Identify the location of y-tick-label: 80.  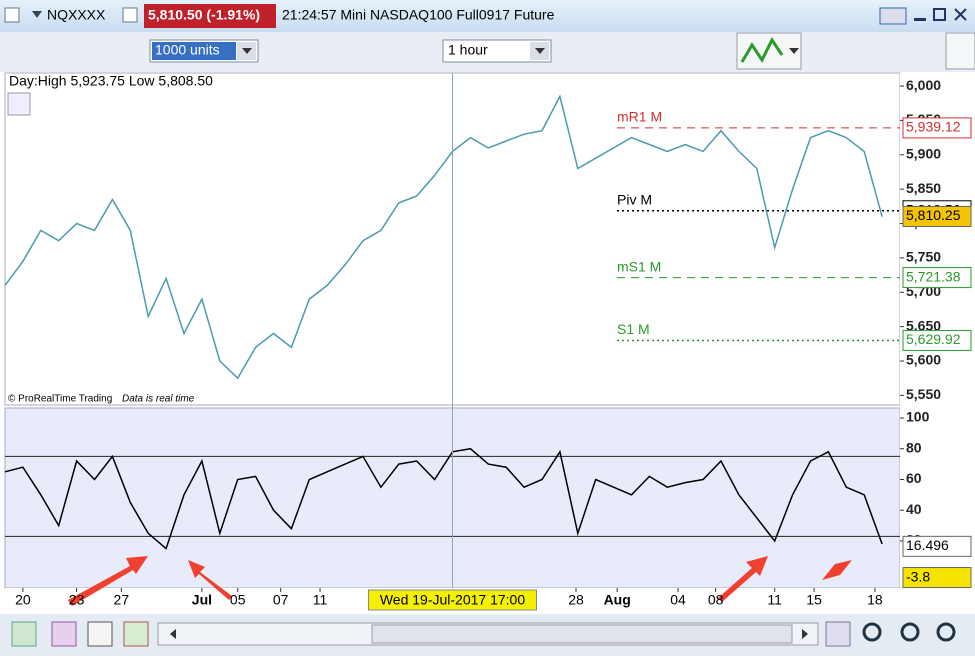
(914, 447).